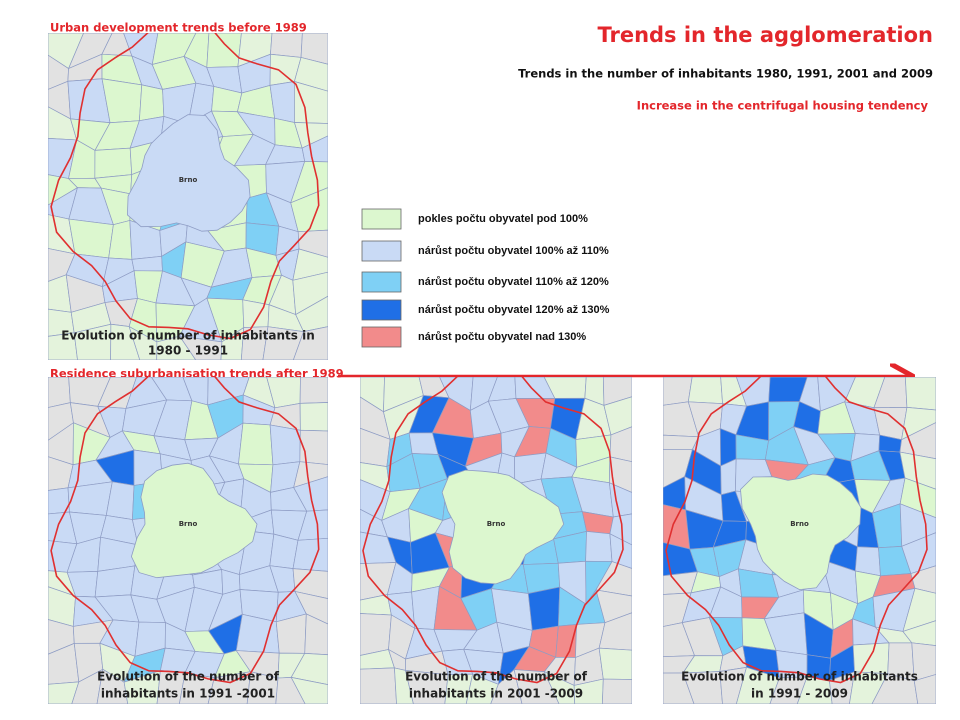  Describe the element at coordinates (765, 35) in the screenshot. I see `title: Trends in the agglomeration` at that location.